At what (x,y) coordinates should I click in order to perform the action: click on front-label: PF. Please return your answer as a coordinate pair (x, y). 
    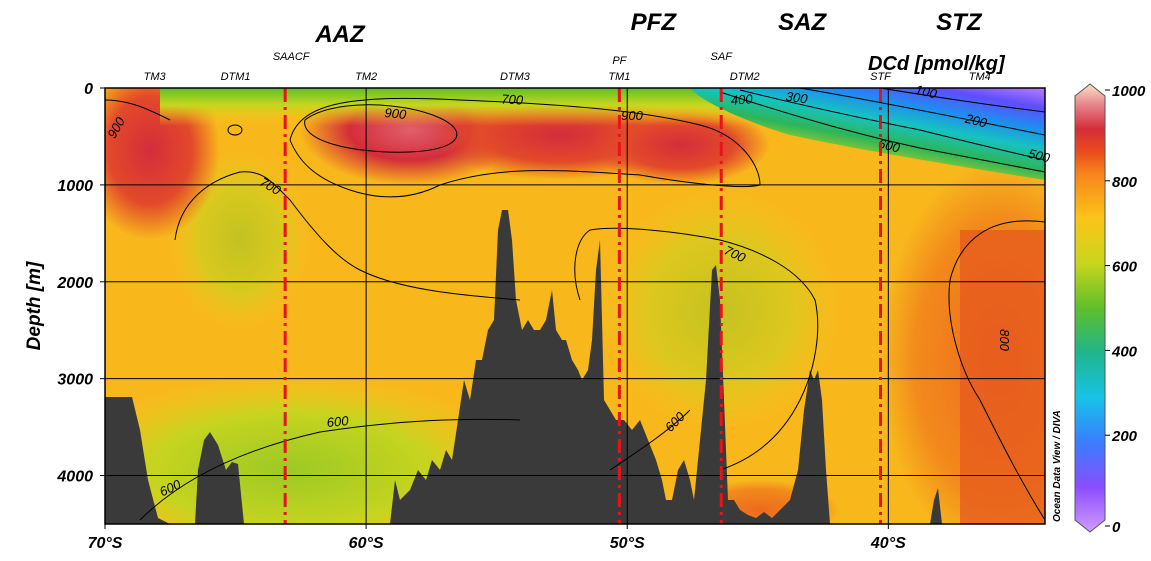
    Looking at the image, I should click on (619, 61).